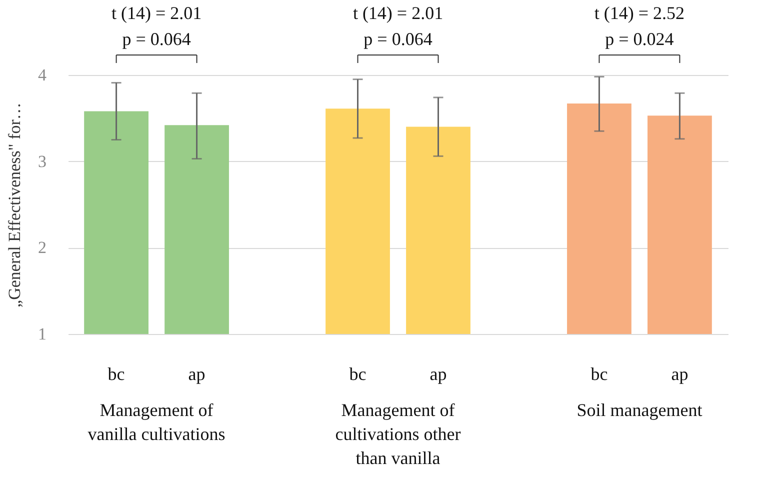  What do you see at coordinates (639, 410) in the screenshot?
I see `x-tick-label: Soil management` at bounding box center [639, 410].